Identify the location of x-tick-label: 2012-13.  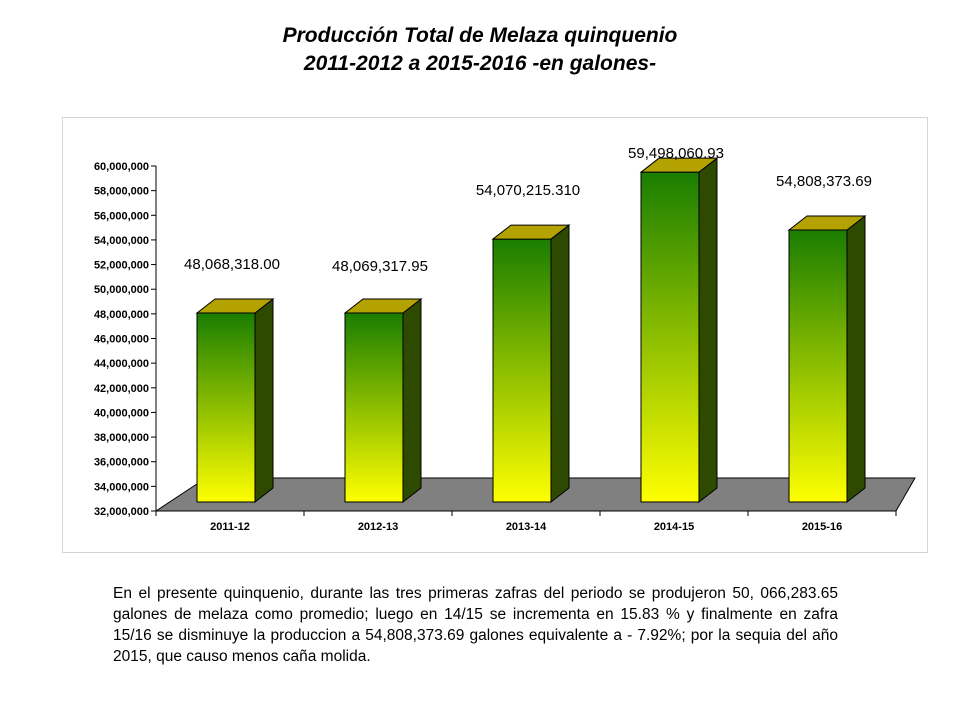
(378, 527).